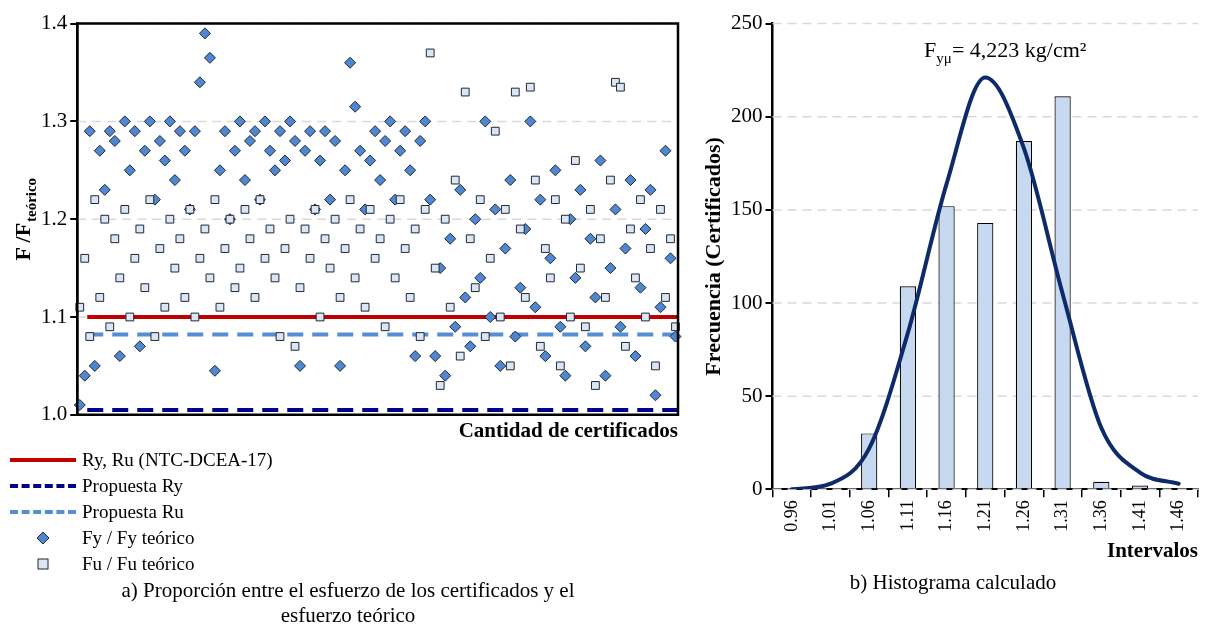 This screenshot has height=635, width=1217. I want to click on y-axis-title: F /Fteórico, so click(24, 219).